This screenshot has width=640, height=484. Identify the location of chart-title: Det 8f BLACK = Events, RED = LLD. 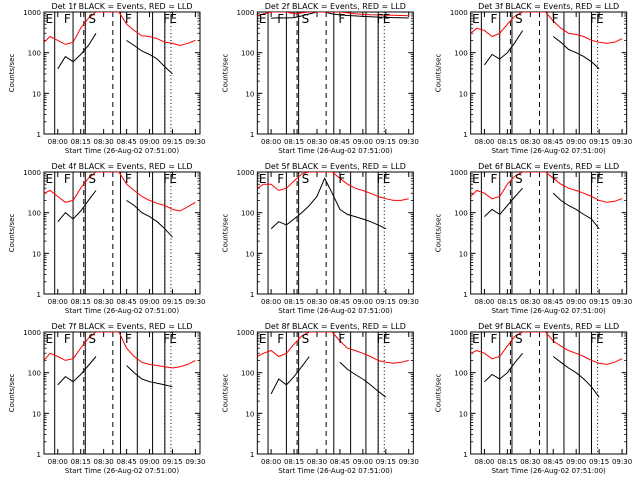
(335, 326).